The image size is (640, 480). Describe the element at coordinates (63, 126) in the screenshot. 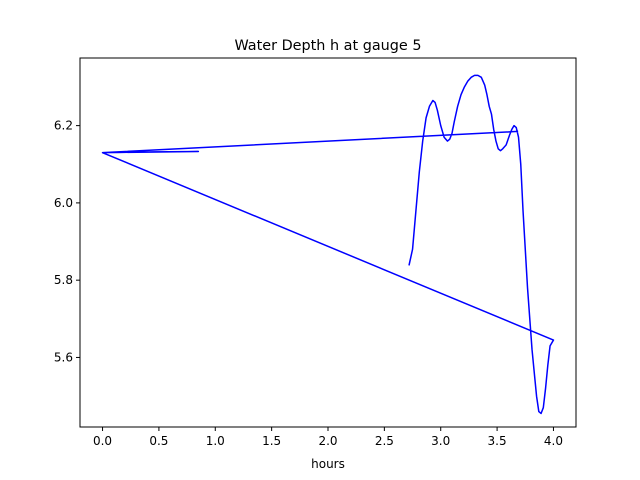

I see `y-tick-label: 6.2` at that location.